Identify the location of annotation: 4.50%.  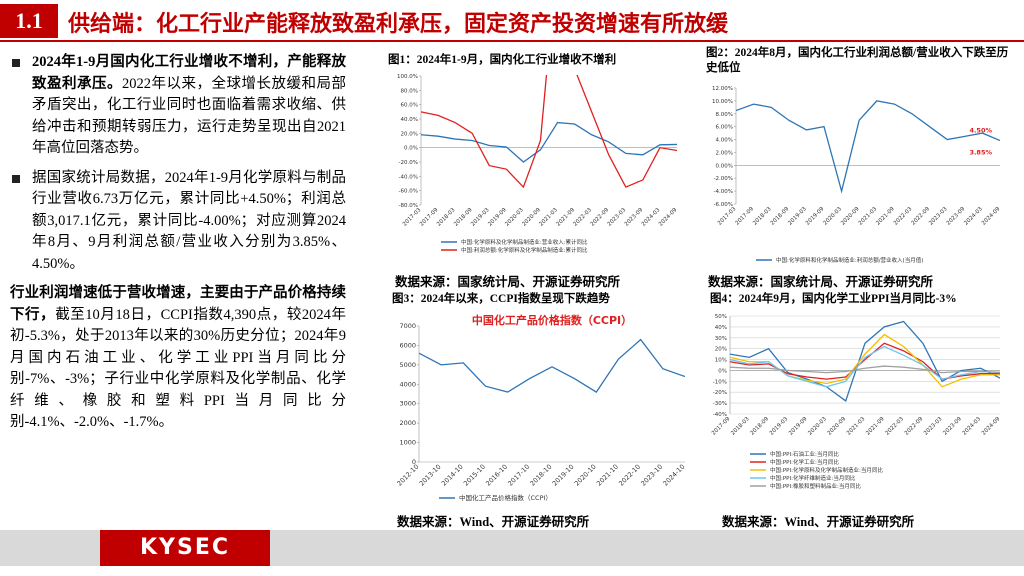
(980, 131).